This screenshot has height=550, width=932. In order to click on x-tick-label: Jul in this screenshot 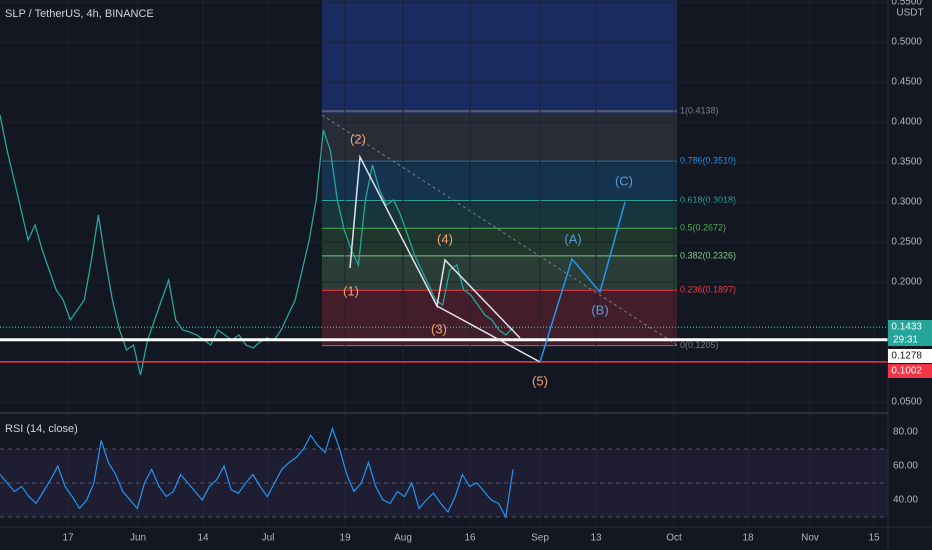, I will do `click(268, 538)`.